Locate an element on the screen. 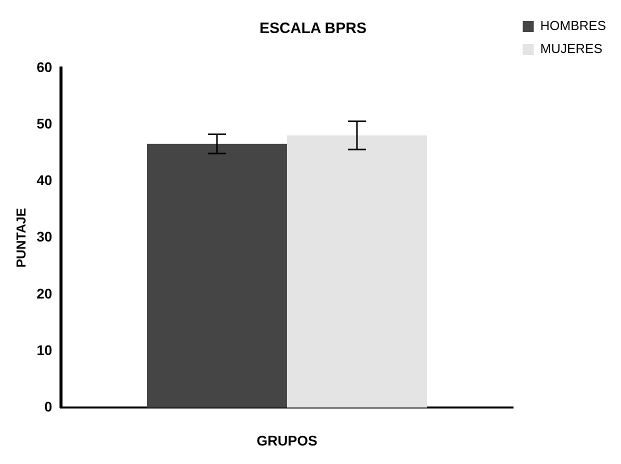 The image size is (621, 464). y-axis-title: PUNTAJE is located at coordinates (20, 238).